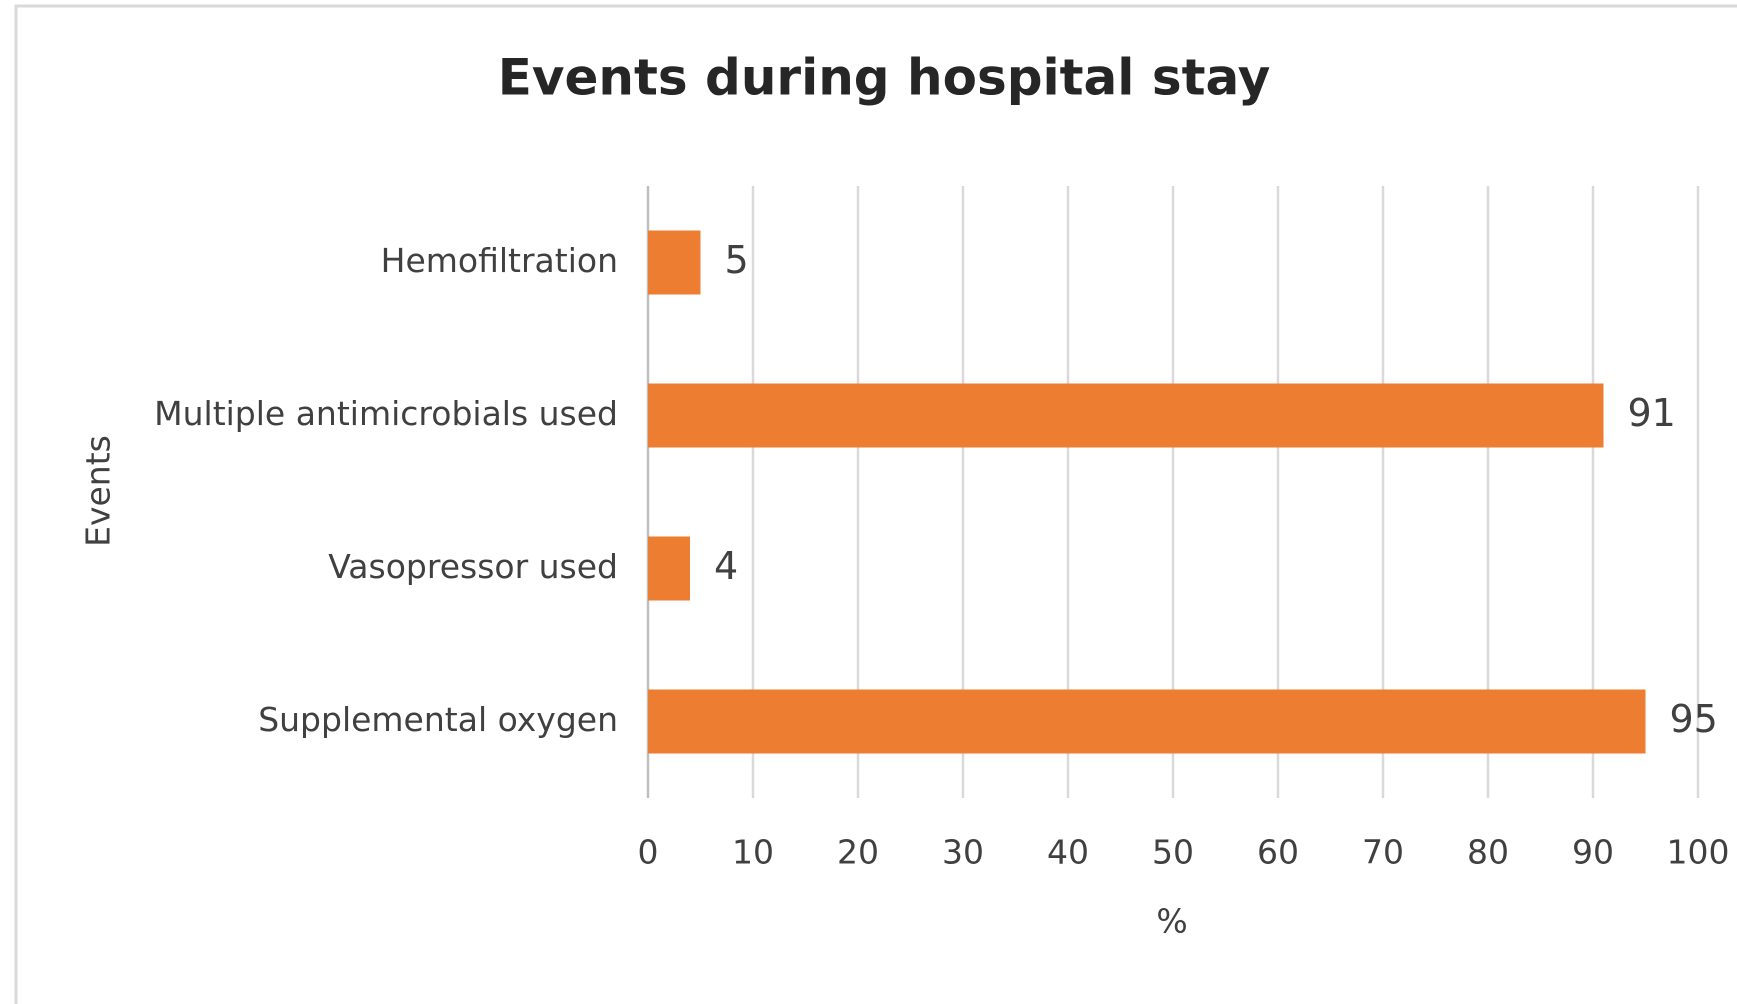 The height and width of the screenshot is (1004, 1737). I want to click on value-label: 4, so click(726, 566).